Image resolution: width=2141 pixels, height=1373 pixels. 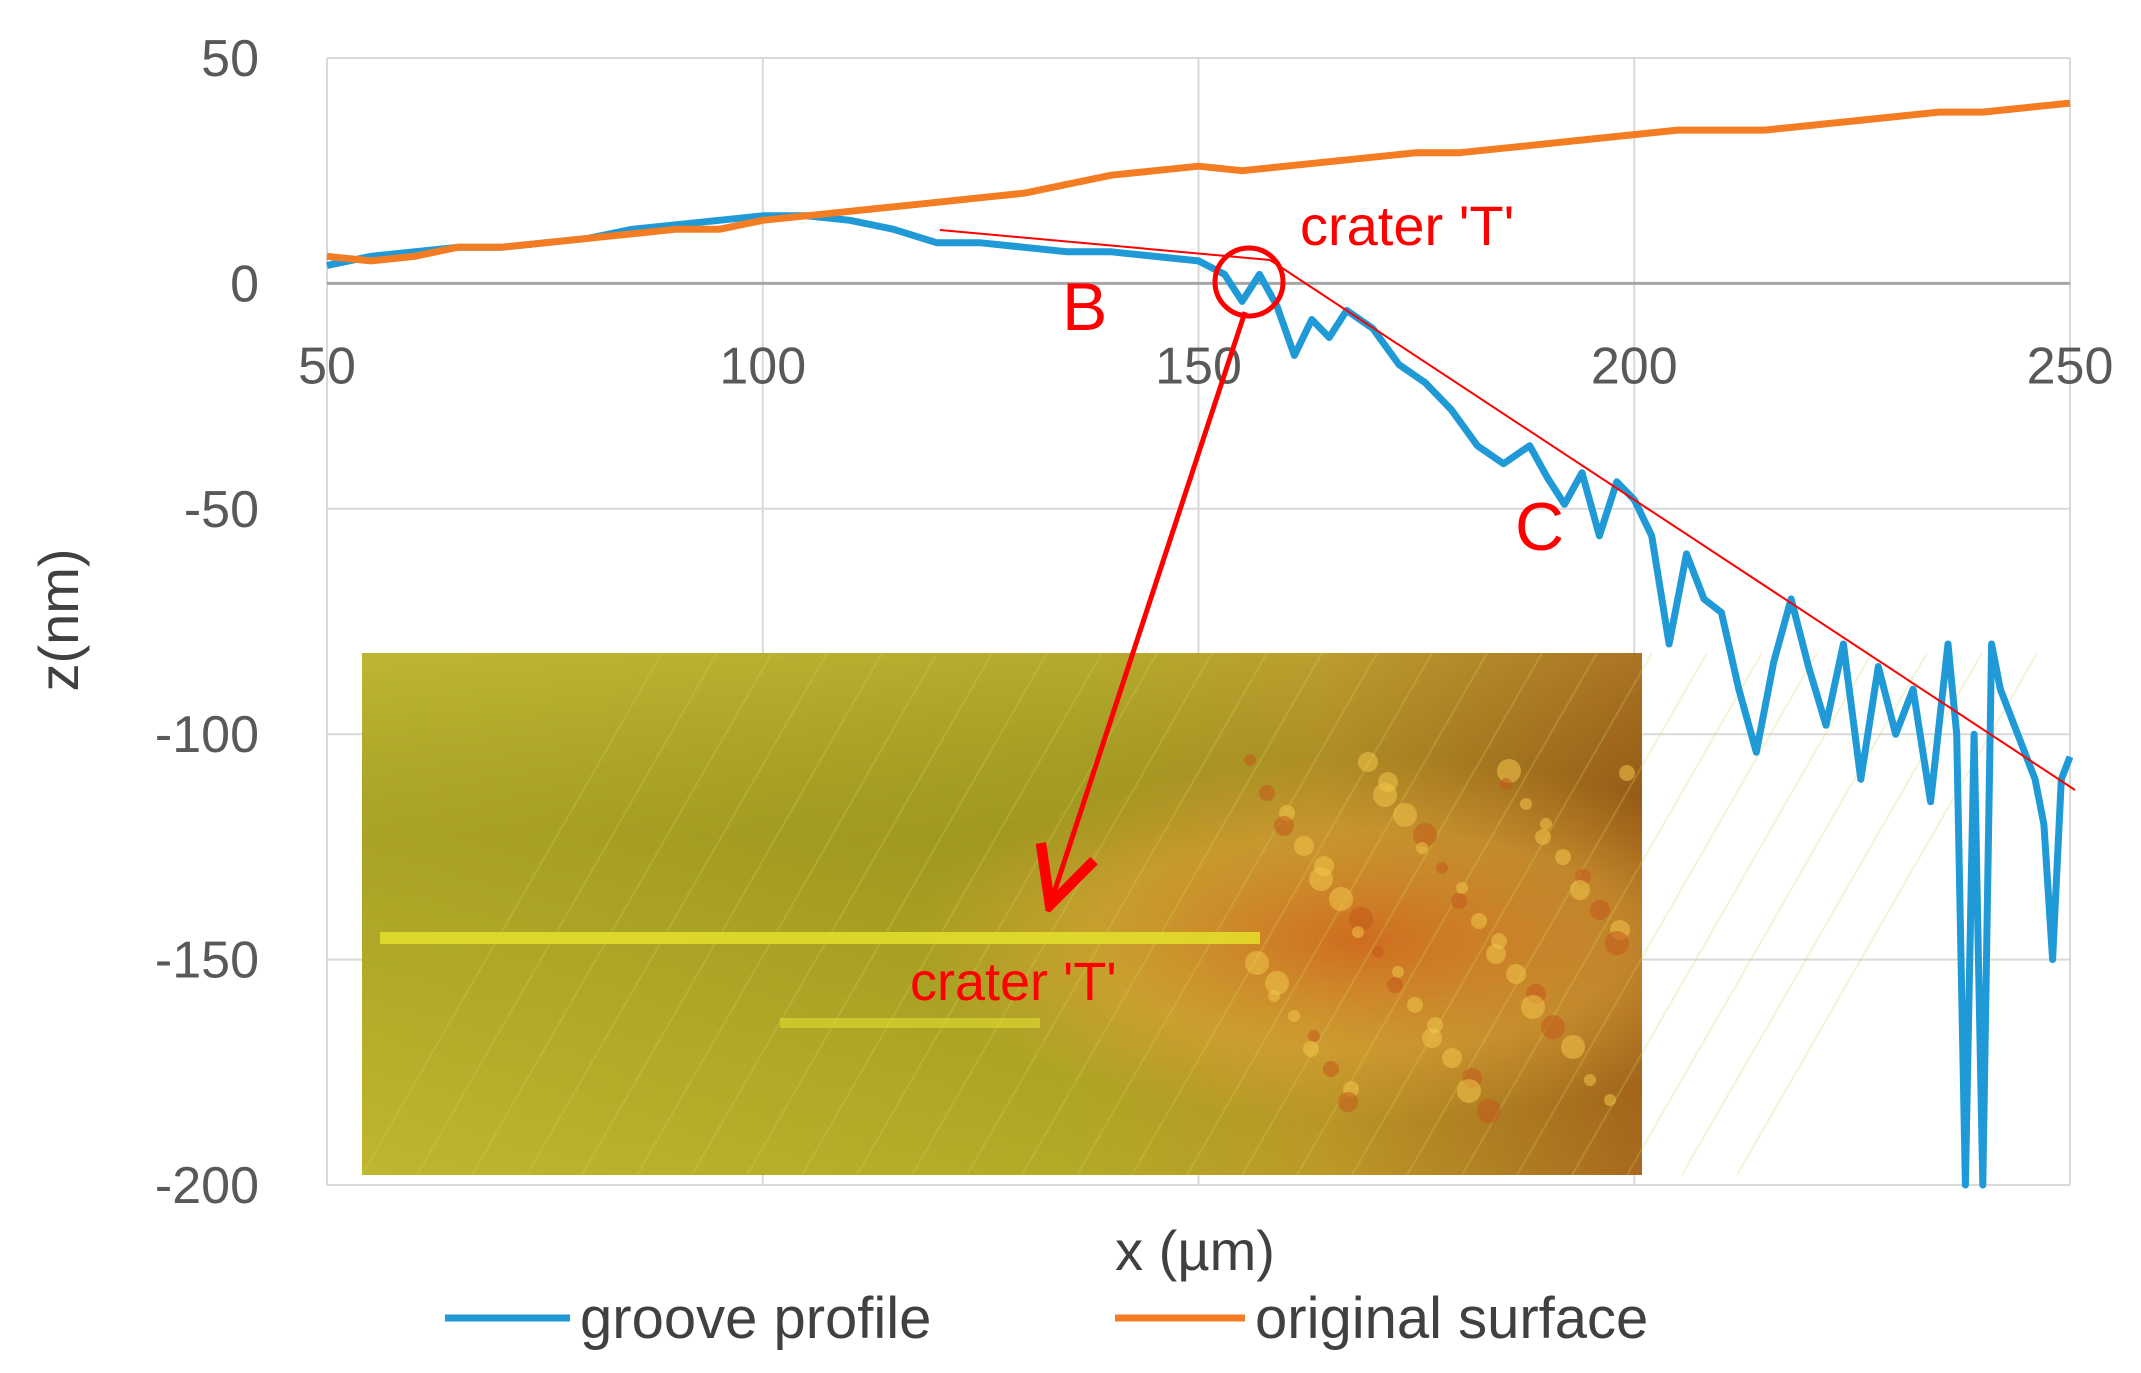 What do you see at coordinates (1195, 1250) in the screenshot?
I see `x-axis-title: x (µm)` at bounding box center [1195, 1250].